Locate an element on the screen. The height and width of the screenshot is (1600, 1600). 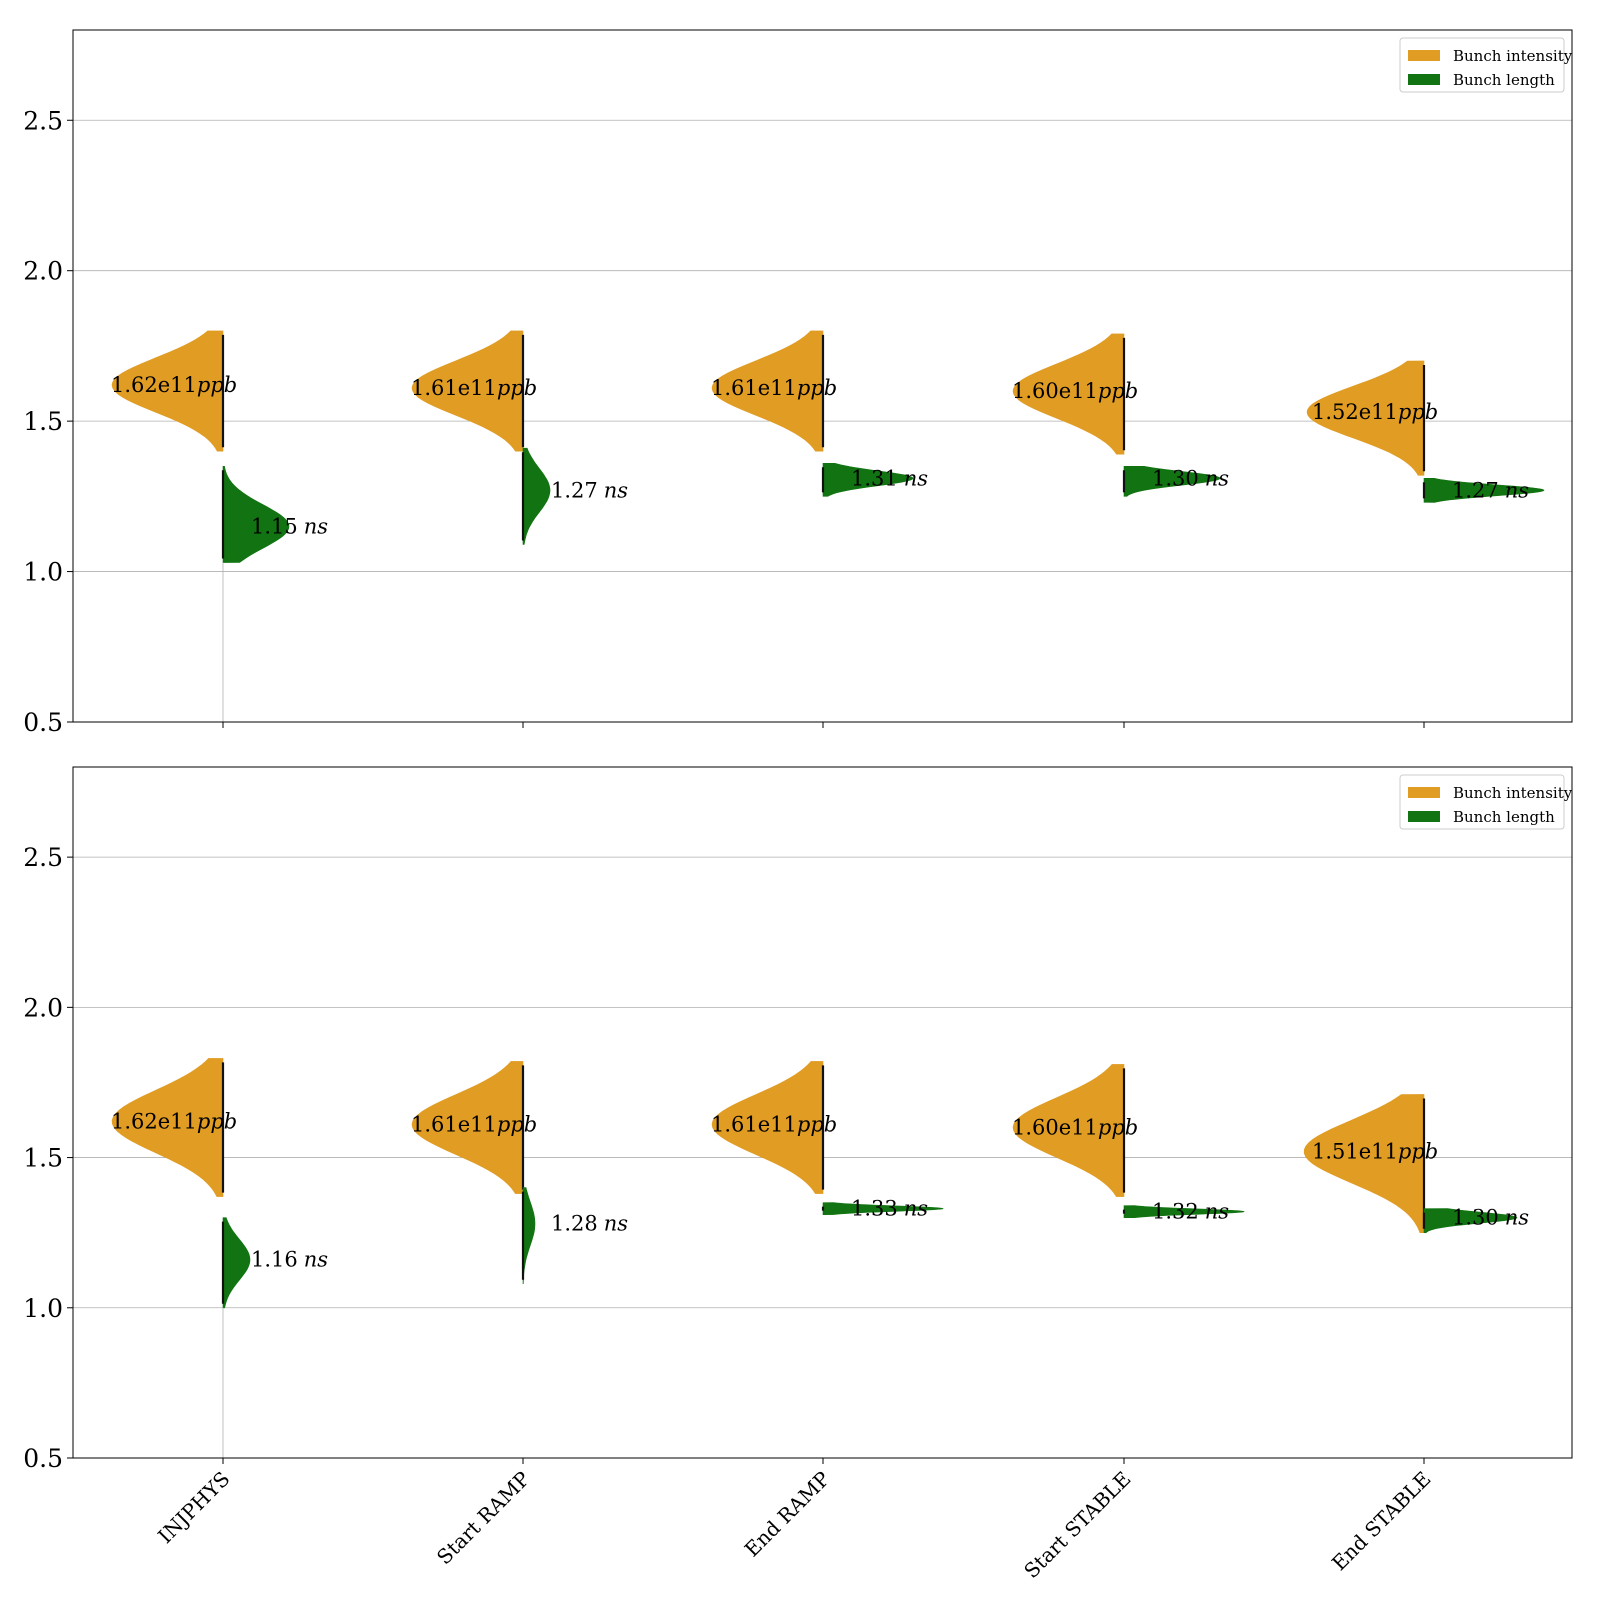
median-value: 1.52e11 is located at coordinates (1355, 412).